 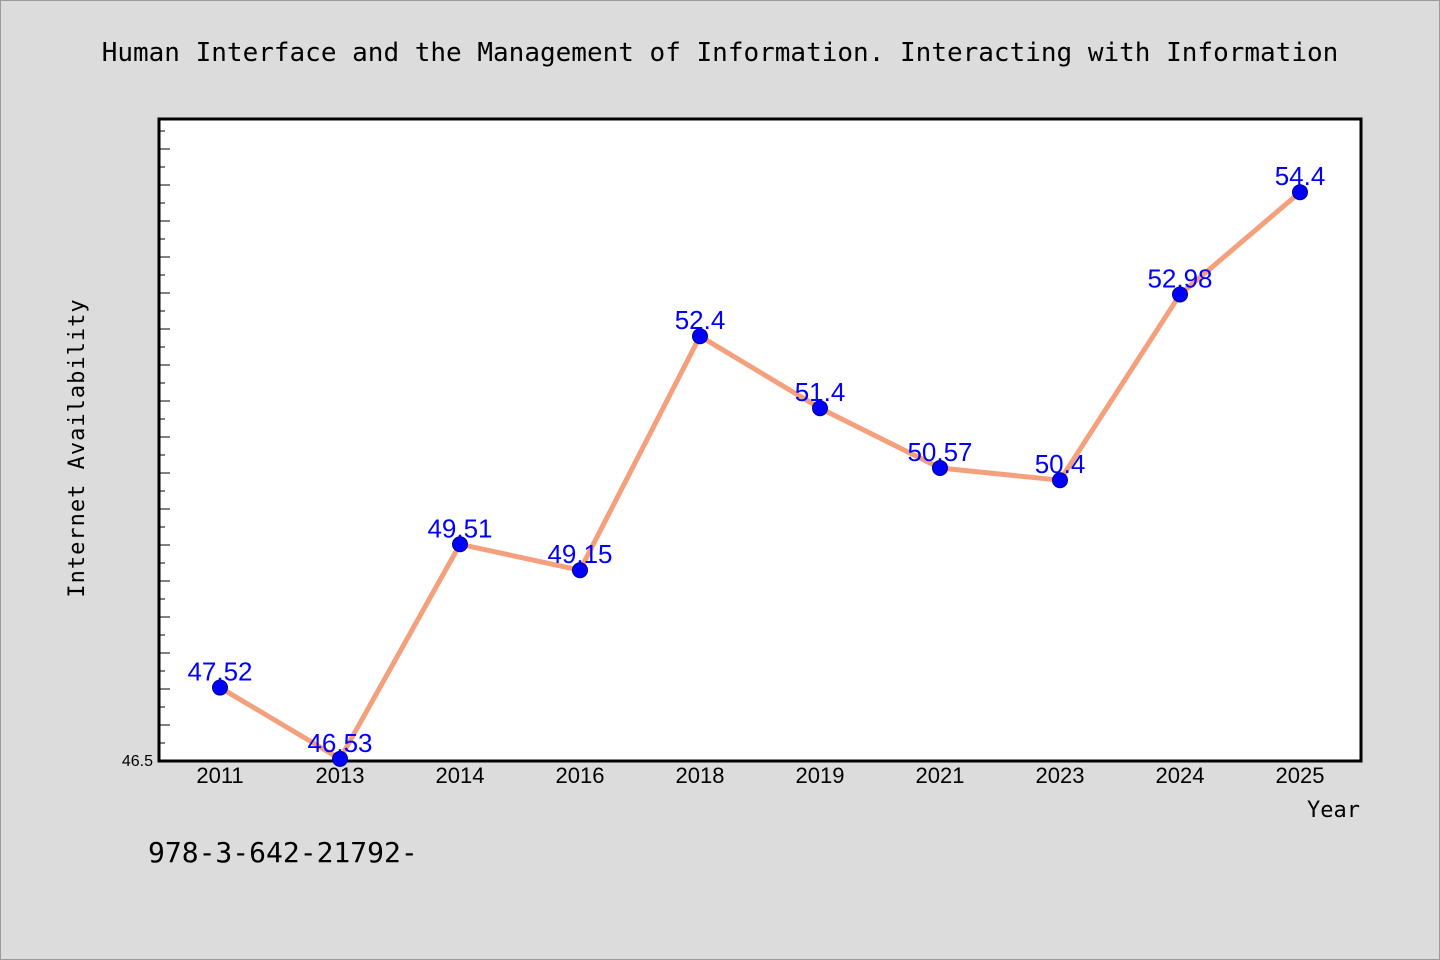 I want to click on x-tick-label: 2021, so click(x=940, y=775).